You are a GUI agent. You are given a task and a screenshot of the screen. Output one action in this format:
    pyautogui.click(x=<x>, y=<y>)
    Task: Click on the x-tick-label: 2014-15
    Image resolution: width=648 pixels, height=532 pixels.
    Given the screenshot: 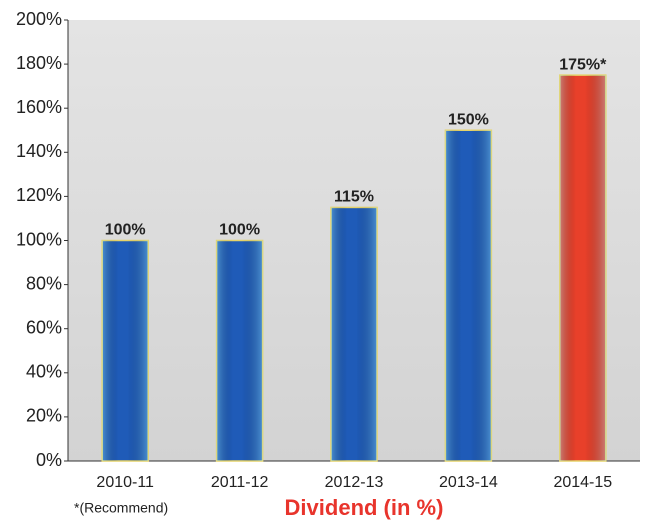 What is the action you would take?
    pyautogui.click(x=582, y=482)
    